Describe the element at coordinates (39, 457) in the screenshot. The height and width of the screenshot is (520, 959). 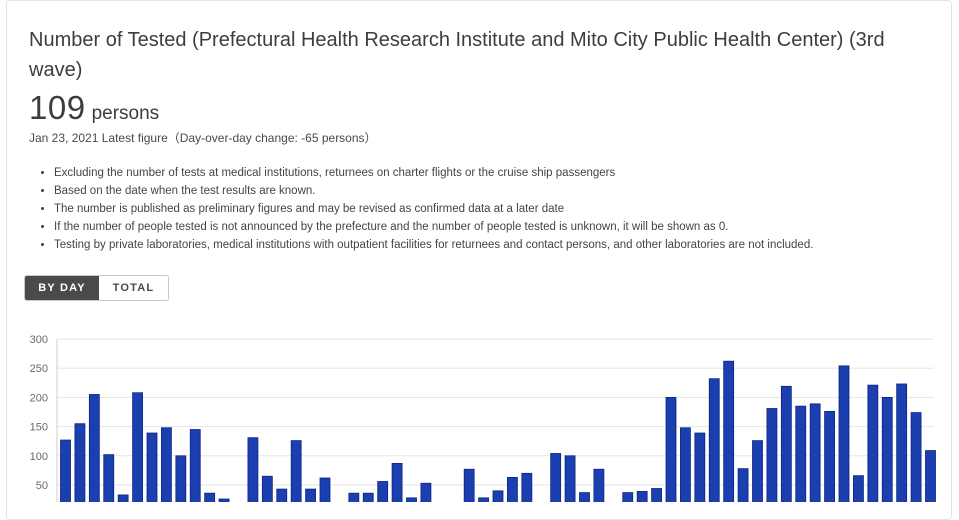
I see `y-tick-label: 100` at that location.